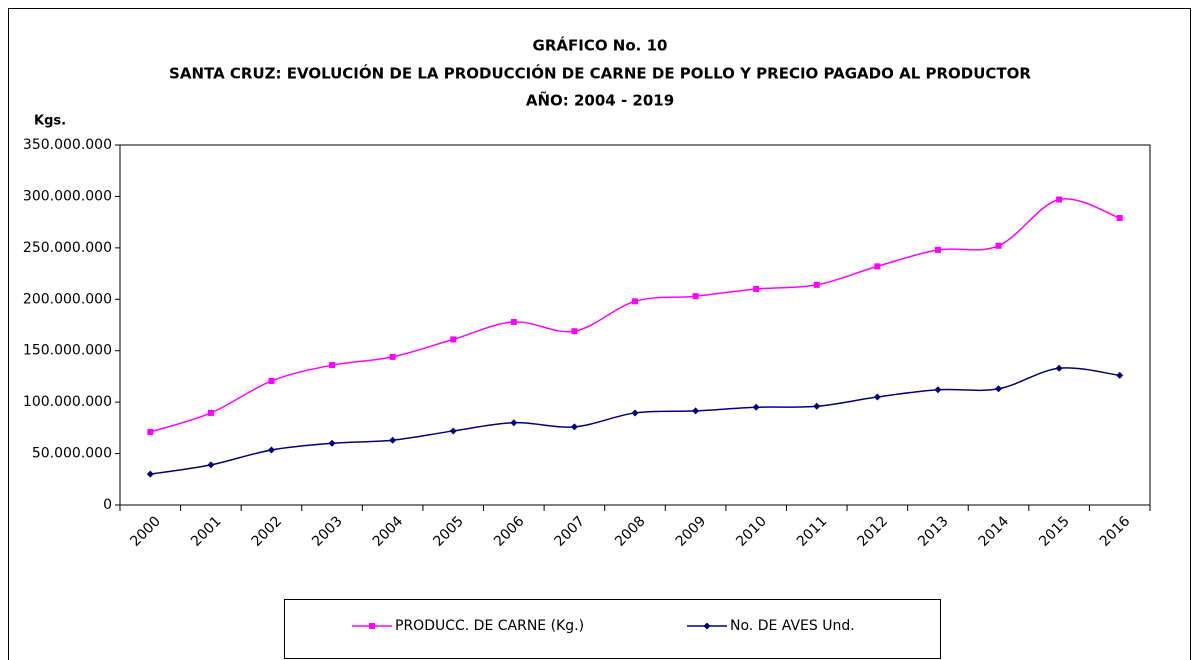 The width and height of the screenshot is (1199, 660). I want to click on y-tick-label: 150.000.000, so click(67, 351).